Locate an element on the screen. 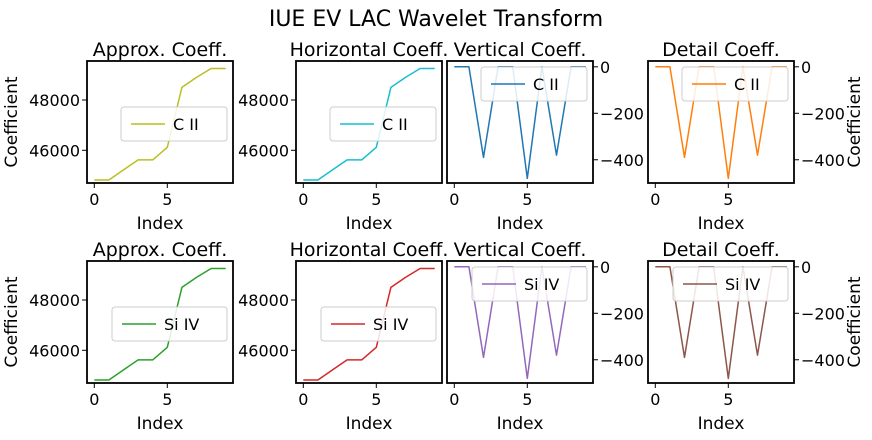 The image size is (872, 440). subplot-panel: Vertical Coeff. 0 5 Index −400 −200 0 C II is located at coordinates (545, 136).